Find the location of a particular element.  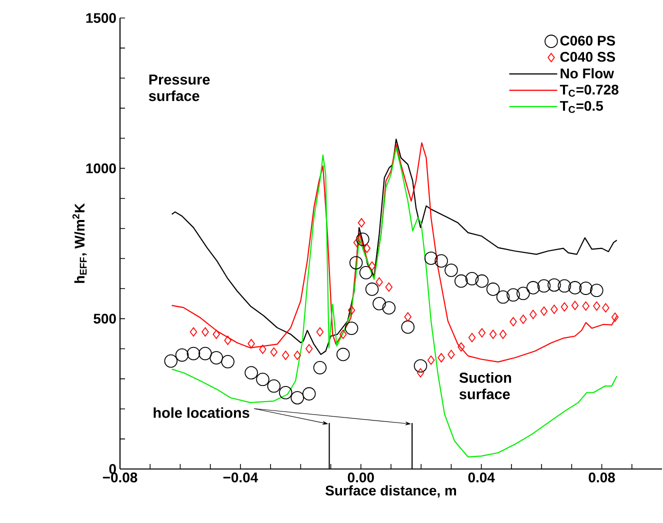

y-tick-label: 1500 is located at coordinates (101, 18).